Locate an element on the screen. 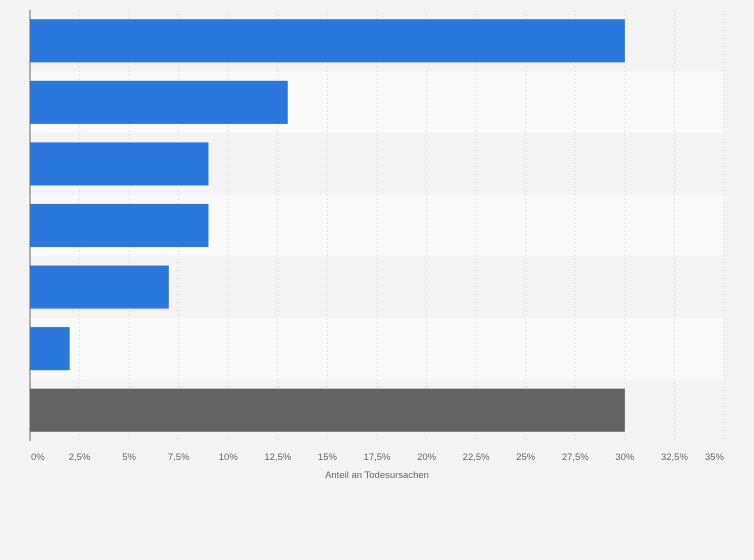 This screenshot has height=560, width=754. x-tick-label: 10% is located at coordinates (229, 457).